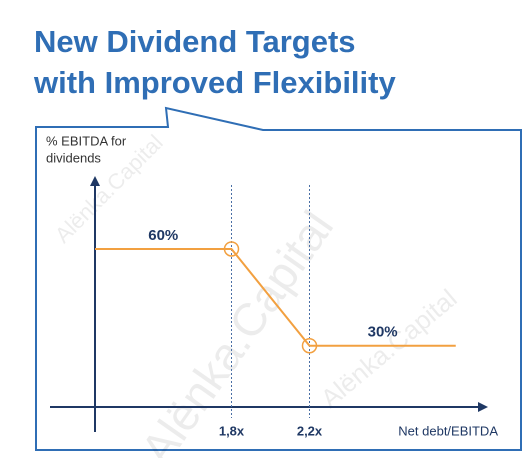 Image resolution: width=527 pixels, height=458 pixels. What do you see at coordinates (448, 430) in the screenshot?
I see `x-axis-label: Net debt/EBITDA` at bounding box center [448, 430].